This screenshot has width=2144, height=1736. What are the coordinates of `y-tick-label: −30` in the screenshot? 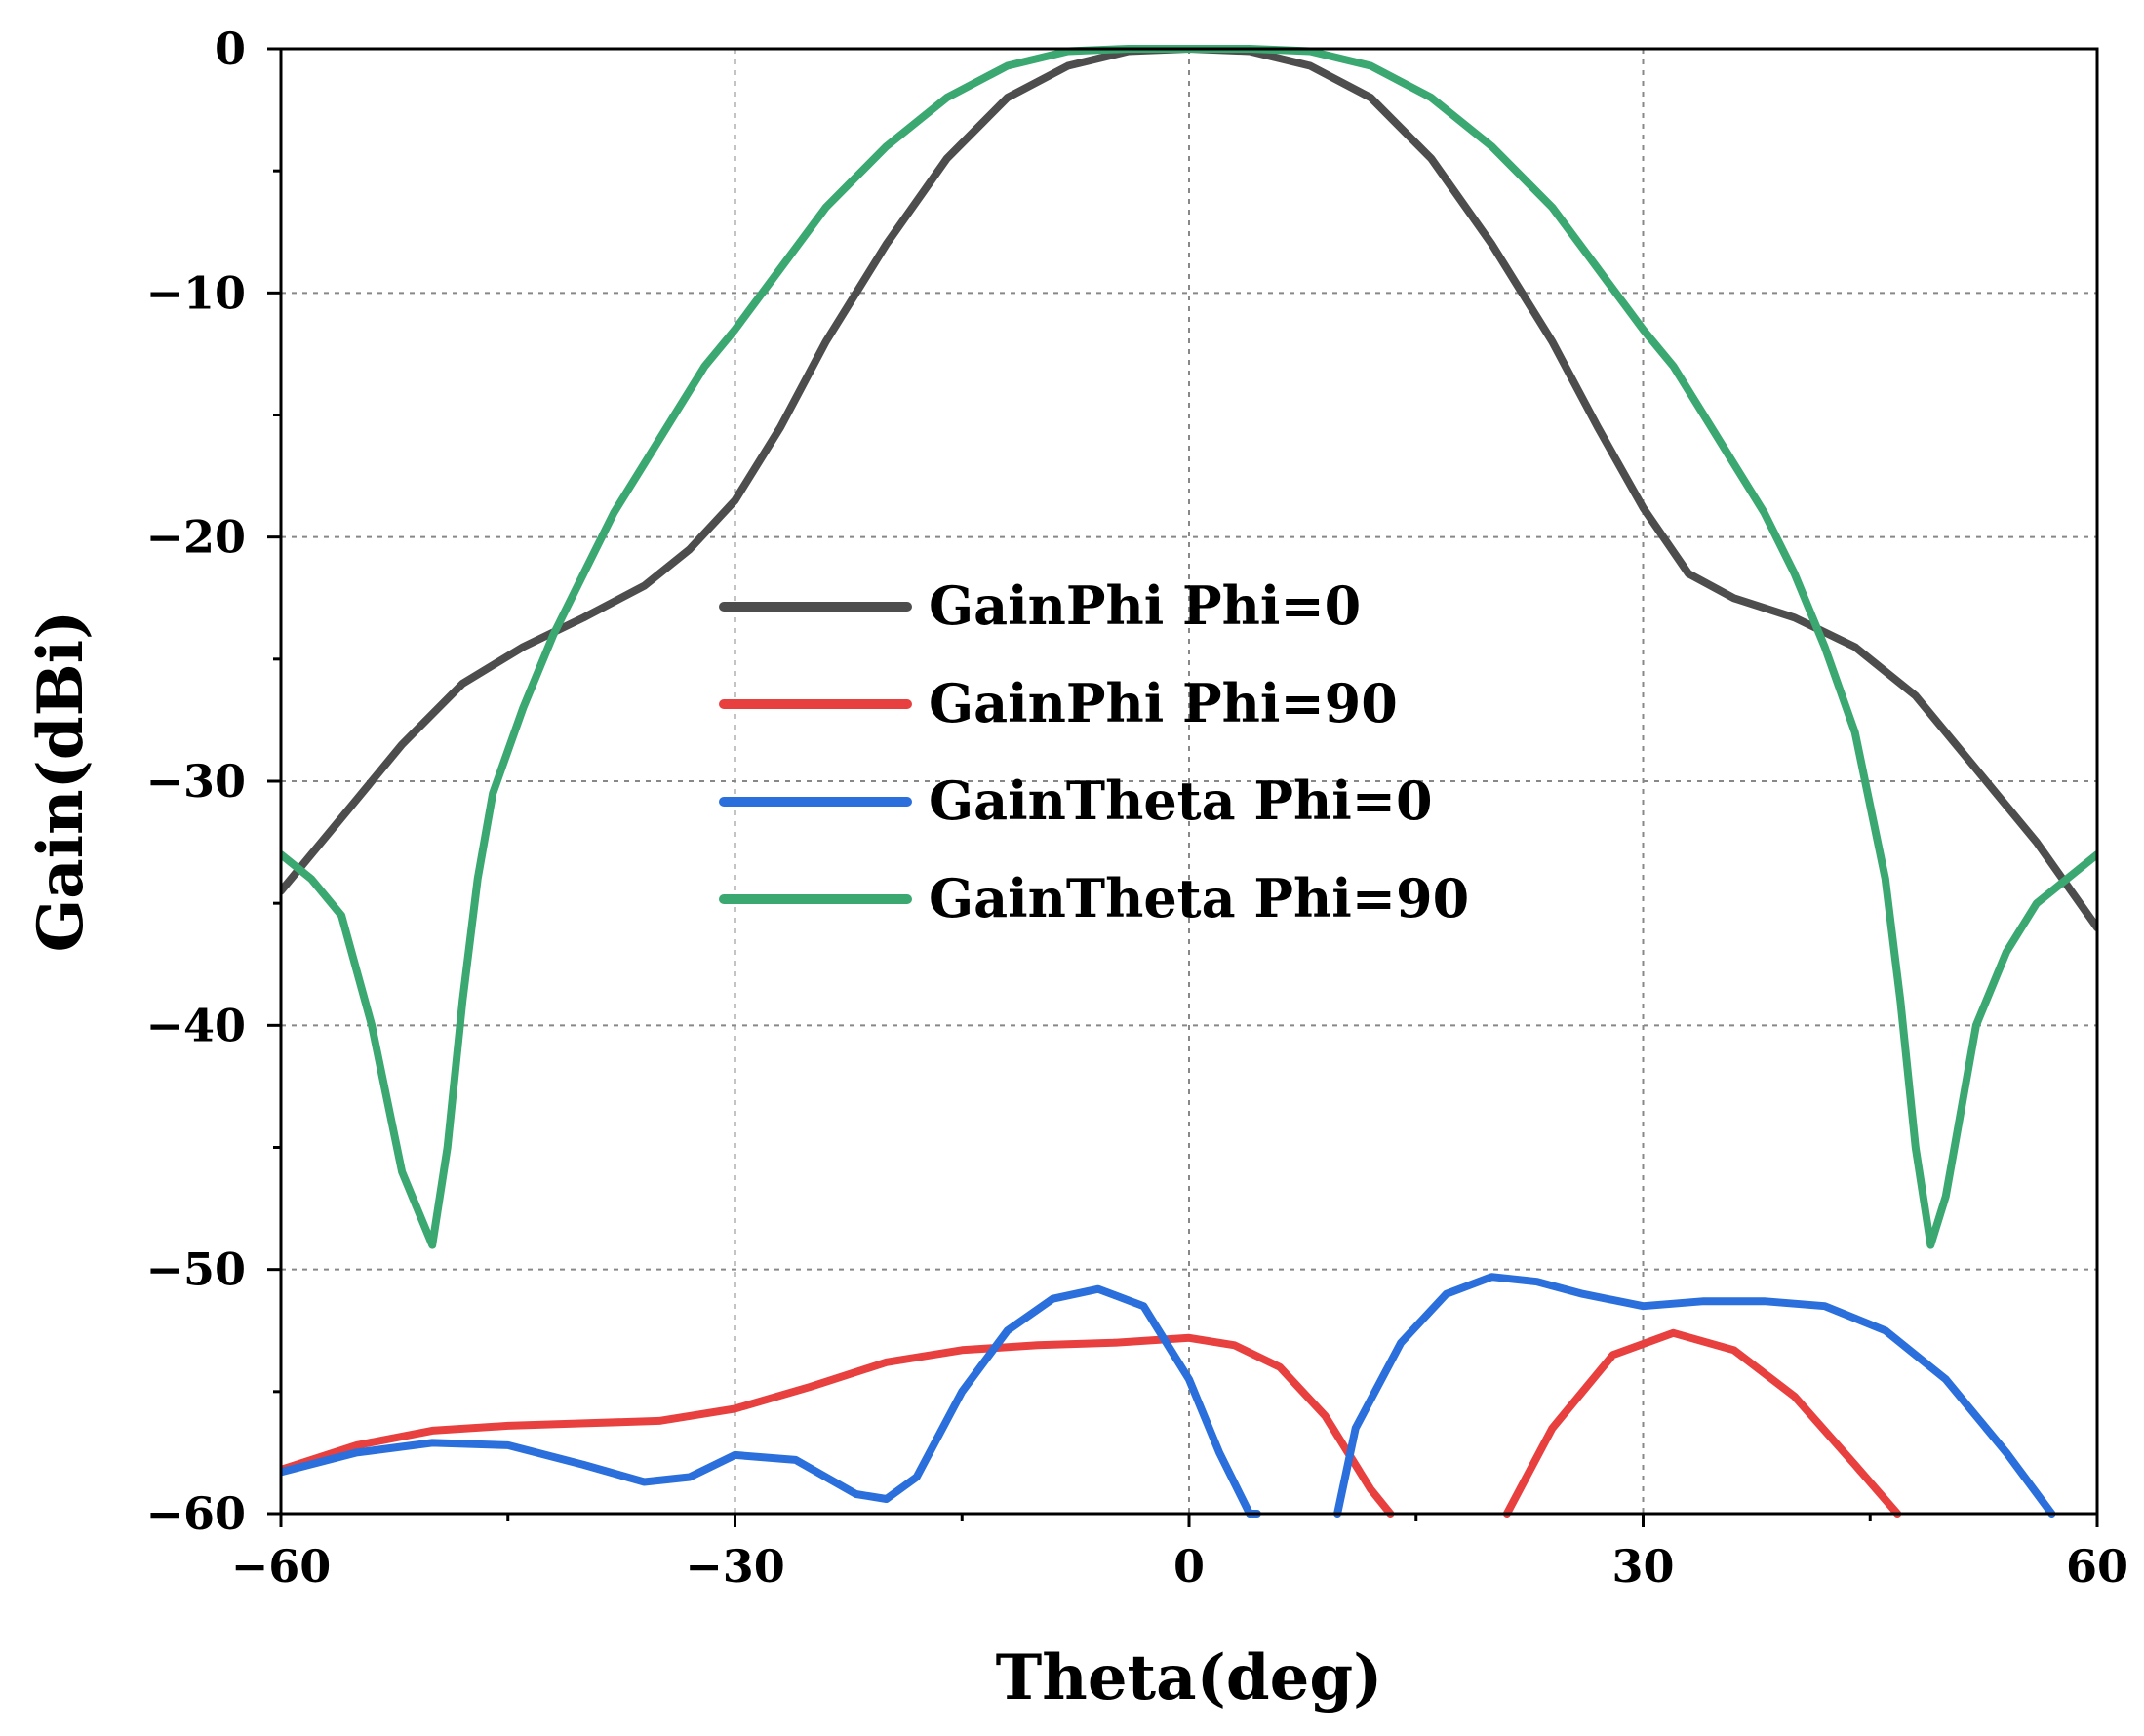 It's located at (195, 781).